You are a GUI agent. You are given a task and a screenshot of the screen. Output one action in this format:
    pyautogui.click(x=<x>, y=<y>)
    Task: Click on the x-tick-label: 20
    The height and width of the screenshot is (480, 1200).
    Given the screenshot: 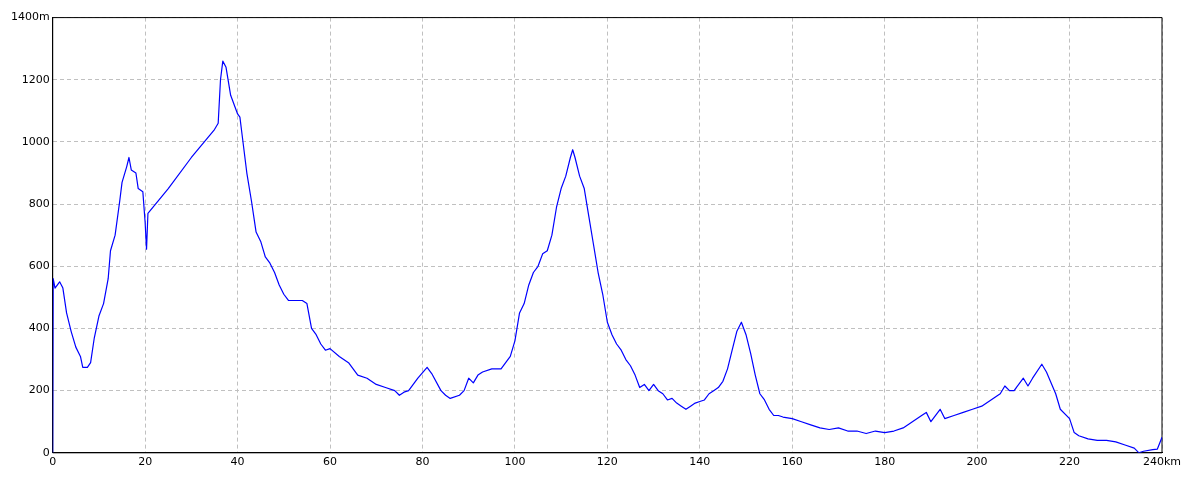 What is the action you would take?
    pyautogui.click(x=145, y=462)
    